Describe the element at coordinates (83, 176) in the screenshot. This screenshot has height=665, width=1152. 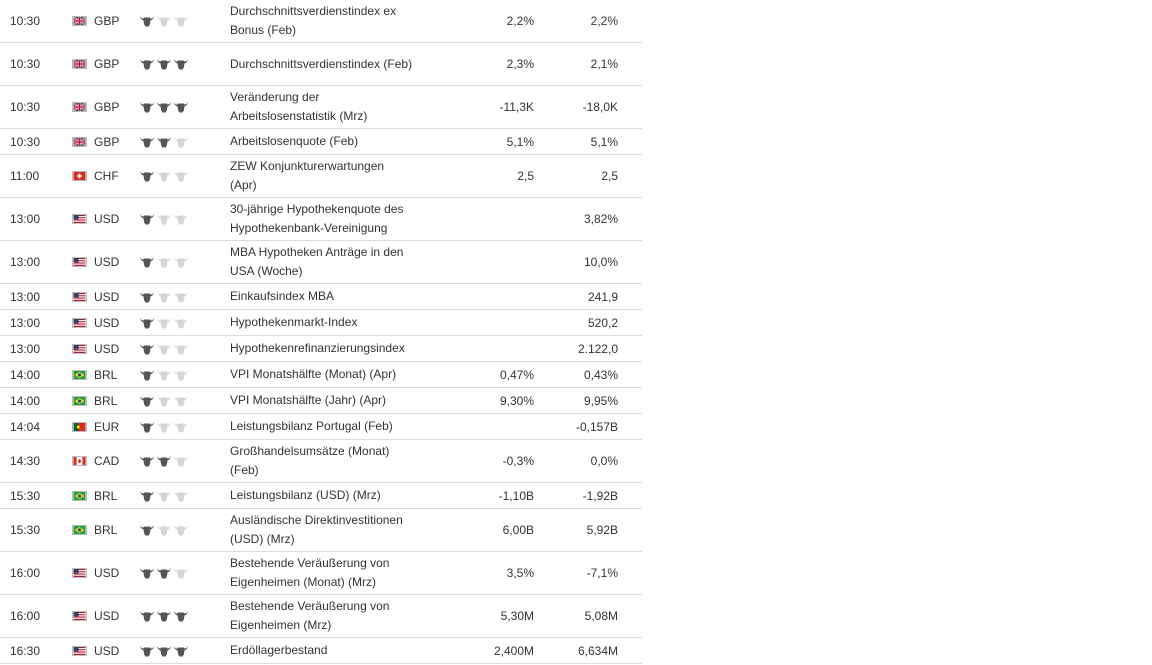
I see `ch-flag-icon` at that location.